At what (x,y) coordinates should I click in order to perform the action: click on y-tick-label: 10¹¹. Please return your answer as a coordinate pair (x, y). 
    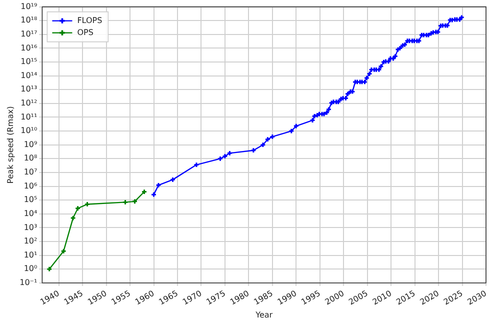
    Looking at the image, I should click on (29, 117).